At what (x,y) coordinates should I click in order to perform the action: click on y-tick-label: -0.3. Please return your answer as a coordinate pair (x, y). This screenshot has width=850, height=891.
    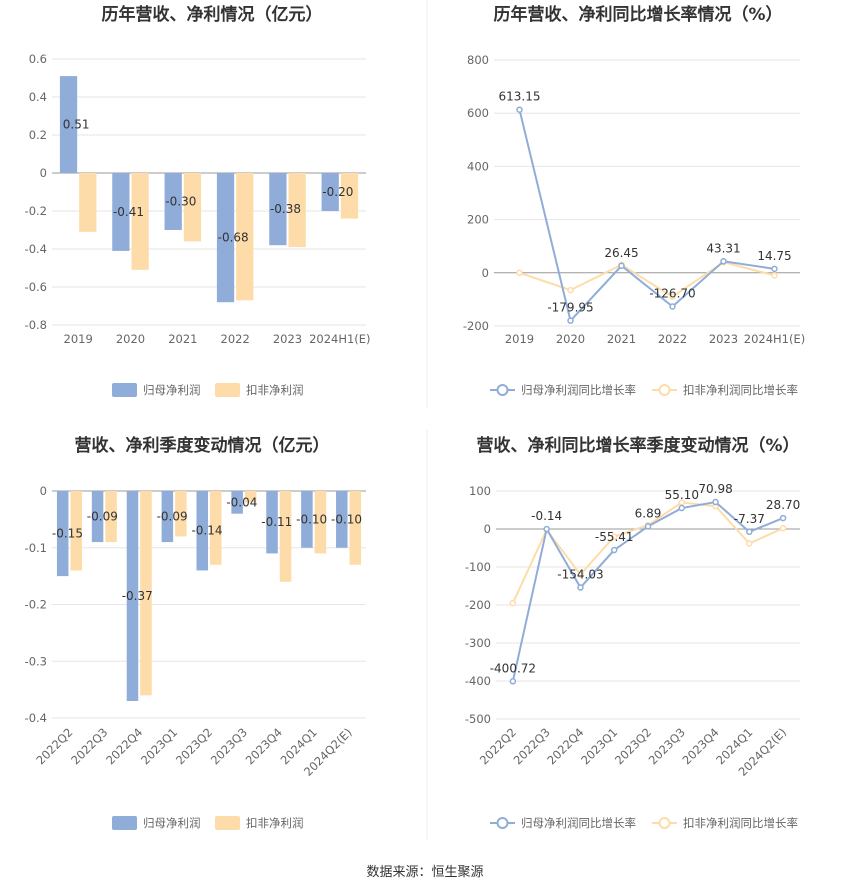
    Looking at the image, I should click on (36, 661).